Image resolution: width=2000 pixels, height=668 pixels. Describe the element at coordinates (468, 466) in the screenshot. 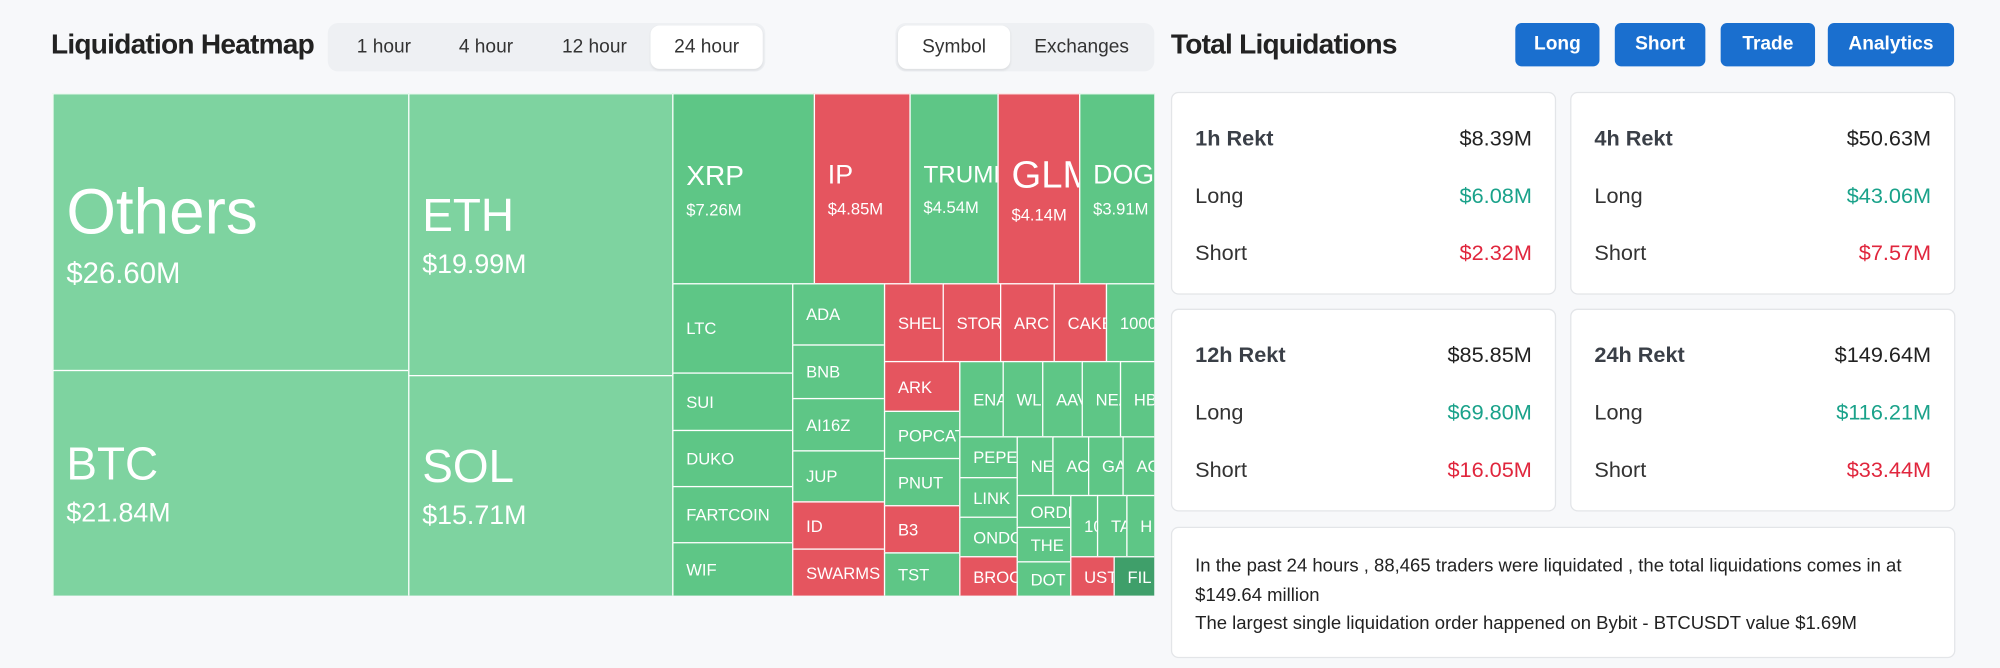

I see `cell-label: SOL` at that location.